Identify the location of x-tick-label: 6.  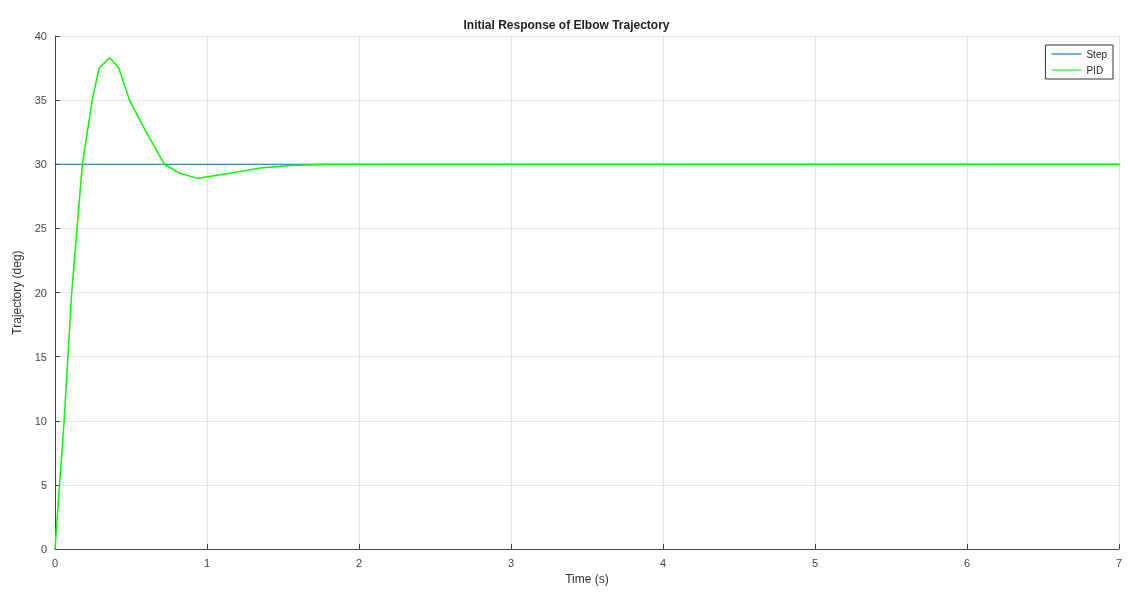
(967, 562).